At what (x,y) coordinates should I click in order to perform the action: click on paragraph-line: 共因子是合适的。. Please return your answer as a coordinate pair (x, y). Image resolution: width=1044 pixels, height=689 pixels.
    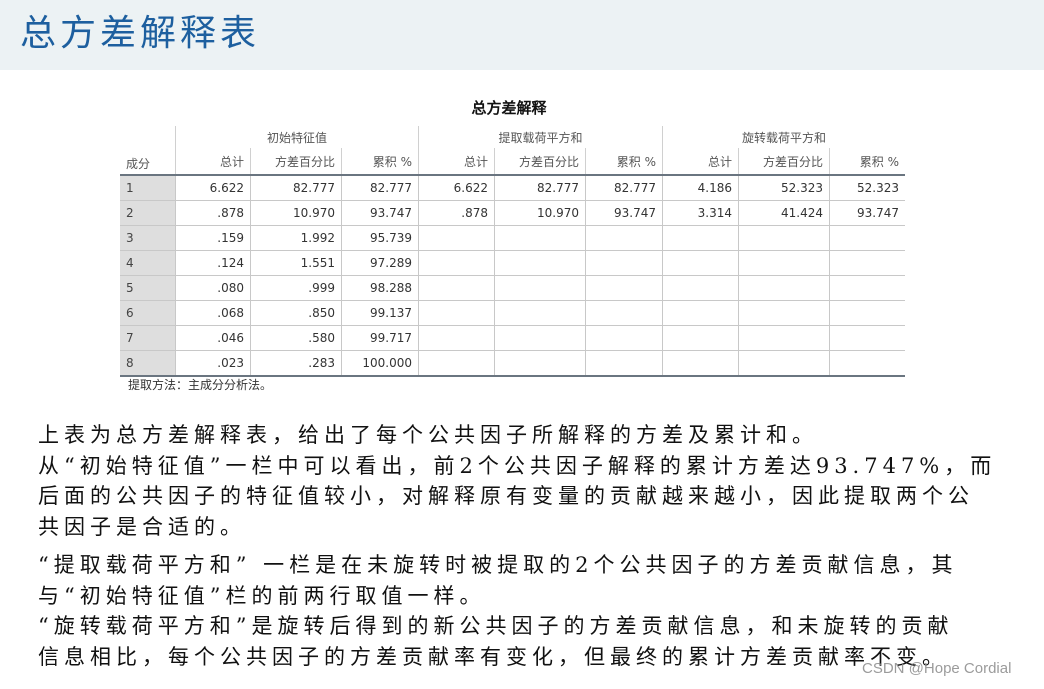
    Looking at the image, I should click on (142, 526).